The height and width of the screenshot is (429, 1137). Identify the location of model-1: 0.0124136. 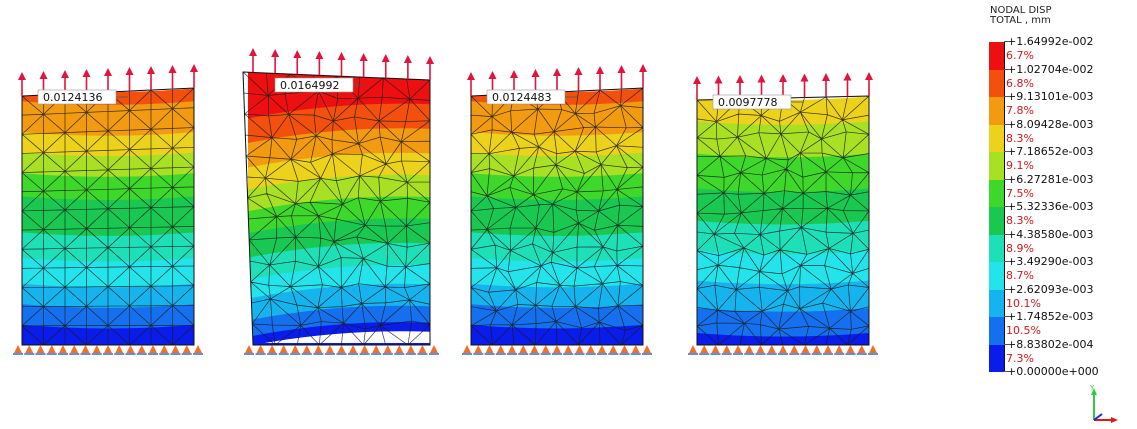
(108, 209).